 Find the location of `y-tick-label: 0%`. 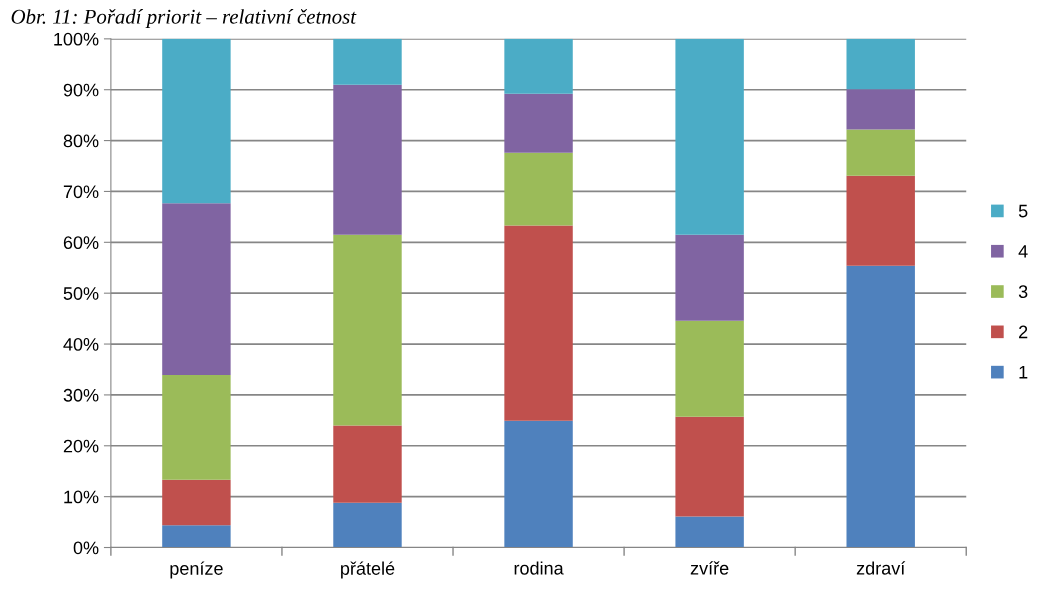

y-tick-label: 0% is located at coordinates (86, 548).